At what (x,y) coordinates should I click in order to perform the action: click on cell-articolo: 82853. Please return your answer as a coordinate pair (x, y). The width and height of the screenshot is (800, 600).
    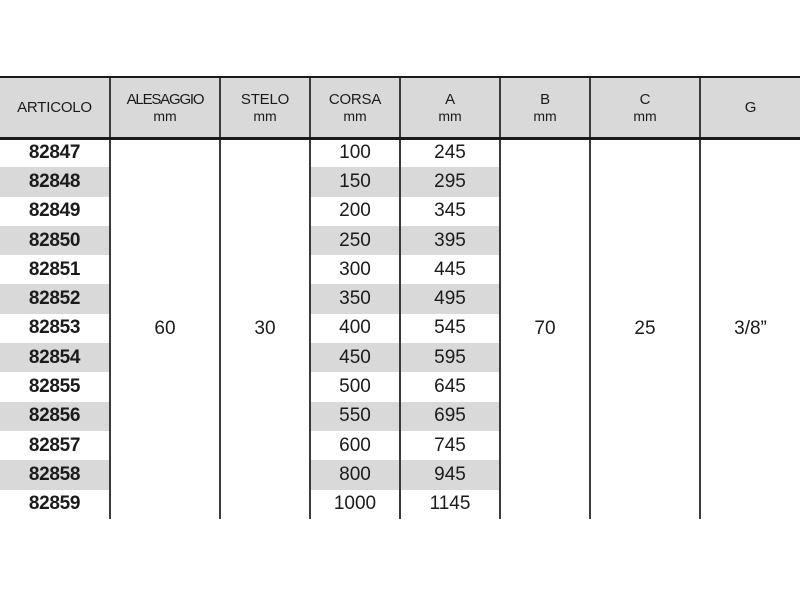
    Looking at the image, I should click on (55, 328).